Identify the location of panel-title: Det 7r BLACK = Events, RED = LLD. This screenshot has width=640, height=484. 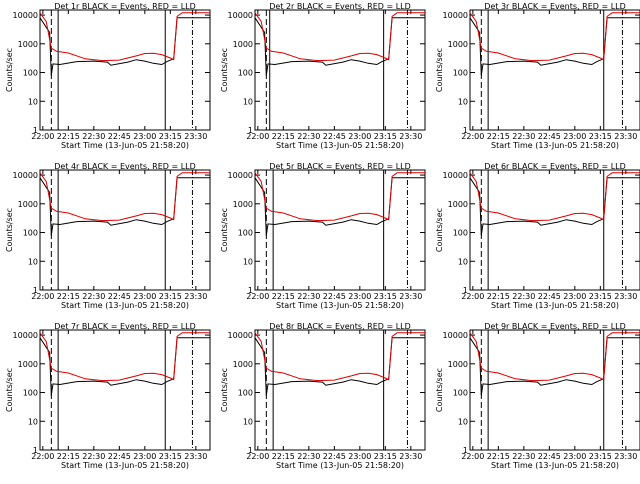
(125, 326).